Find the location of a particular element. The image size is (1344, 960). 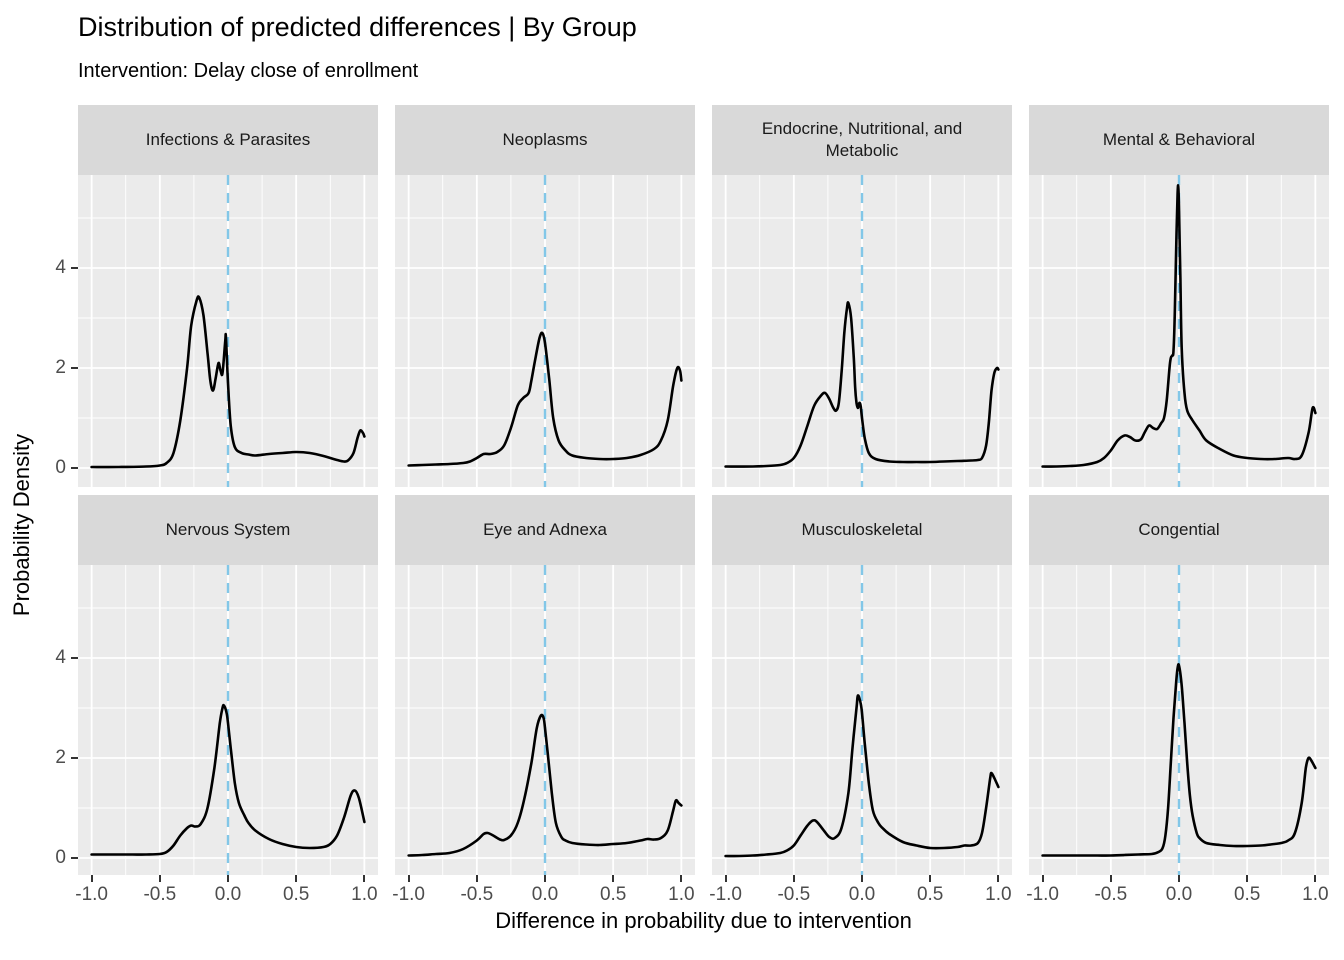

facet-strip-label: Congential is located at coordinates (1179, 529).